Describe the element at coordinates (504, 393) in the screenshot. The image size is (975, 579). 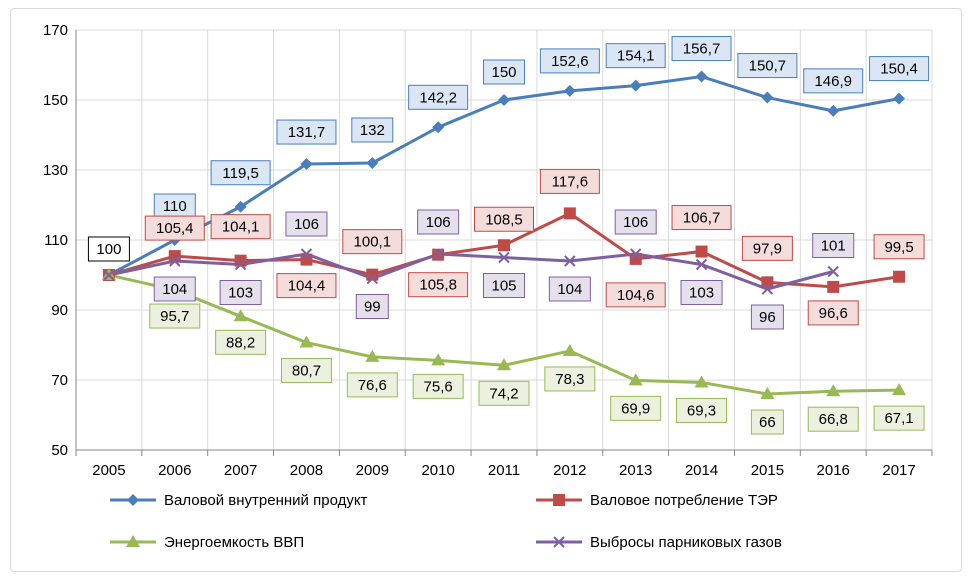
I see `data-label: 74,2` at that location.